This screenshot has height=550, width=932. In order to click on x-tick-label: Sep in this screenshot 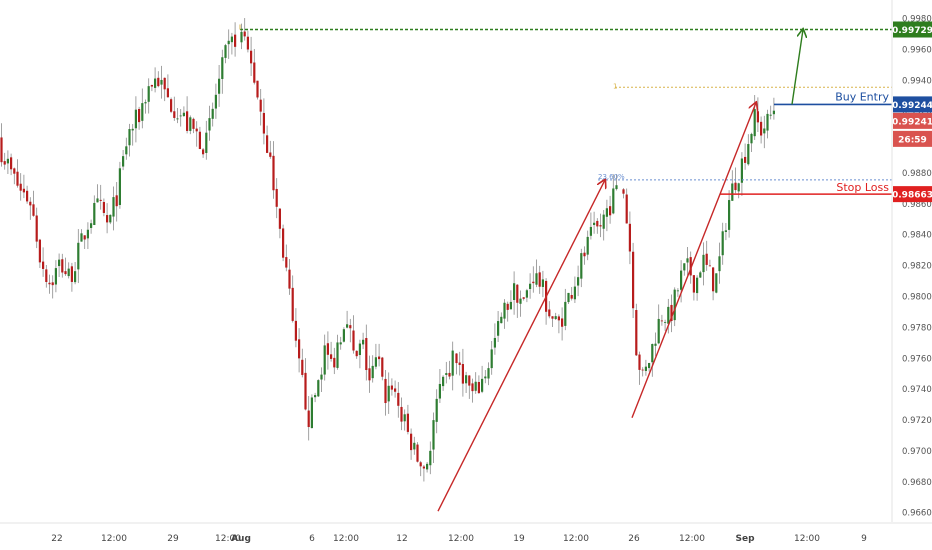, I will do `click(745, 539)`.